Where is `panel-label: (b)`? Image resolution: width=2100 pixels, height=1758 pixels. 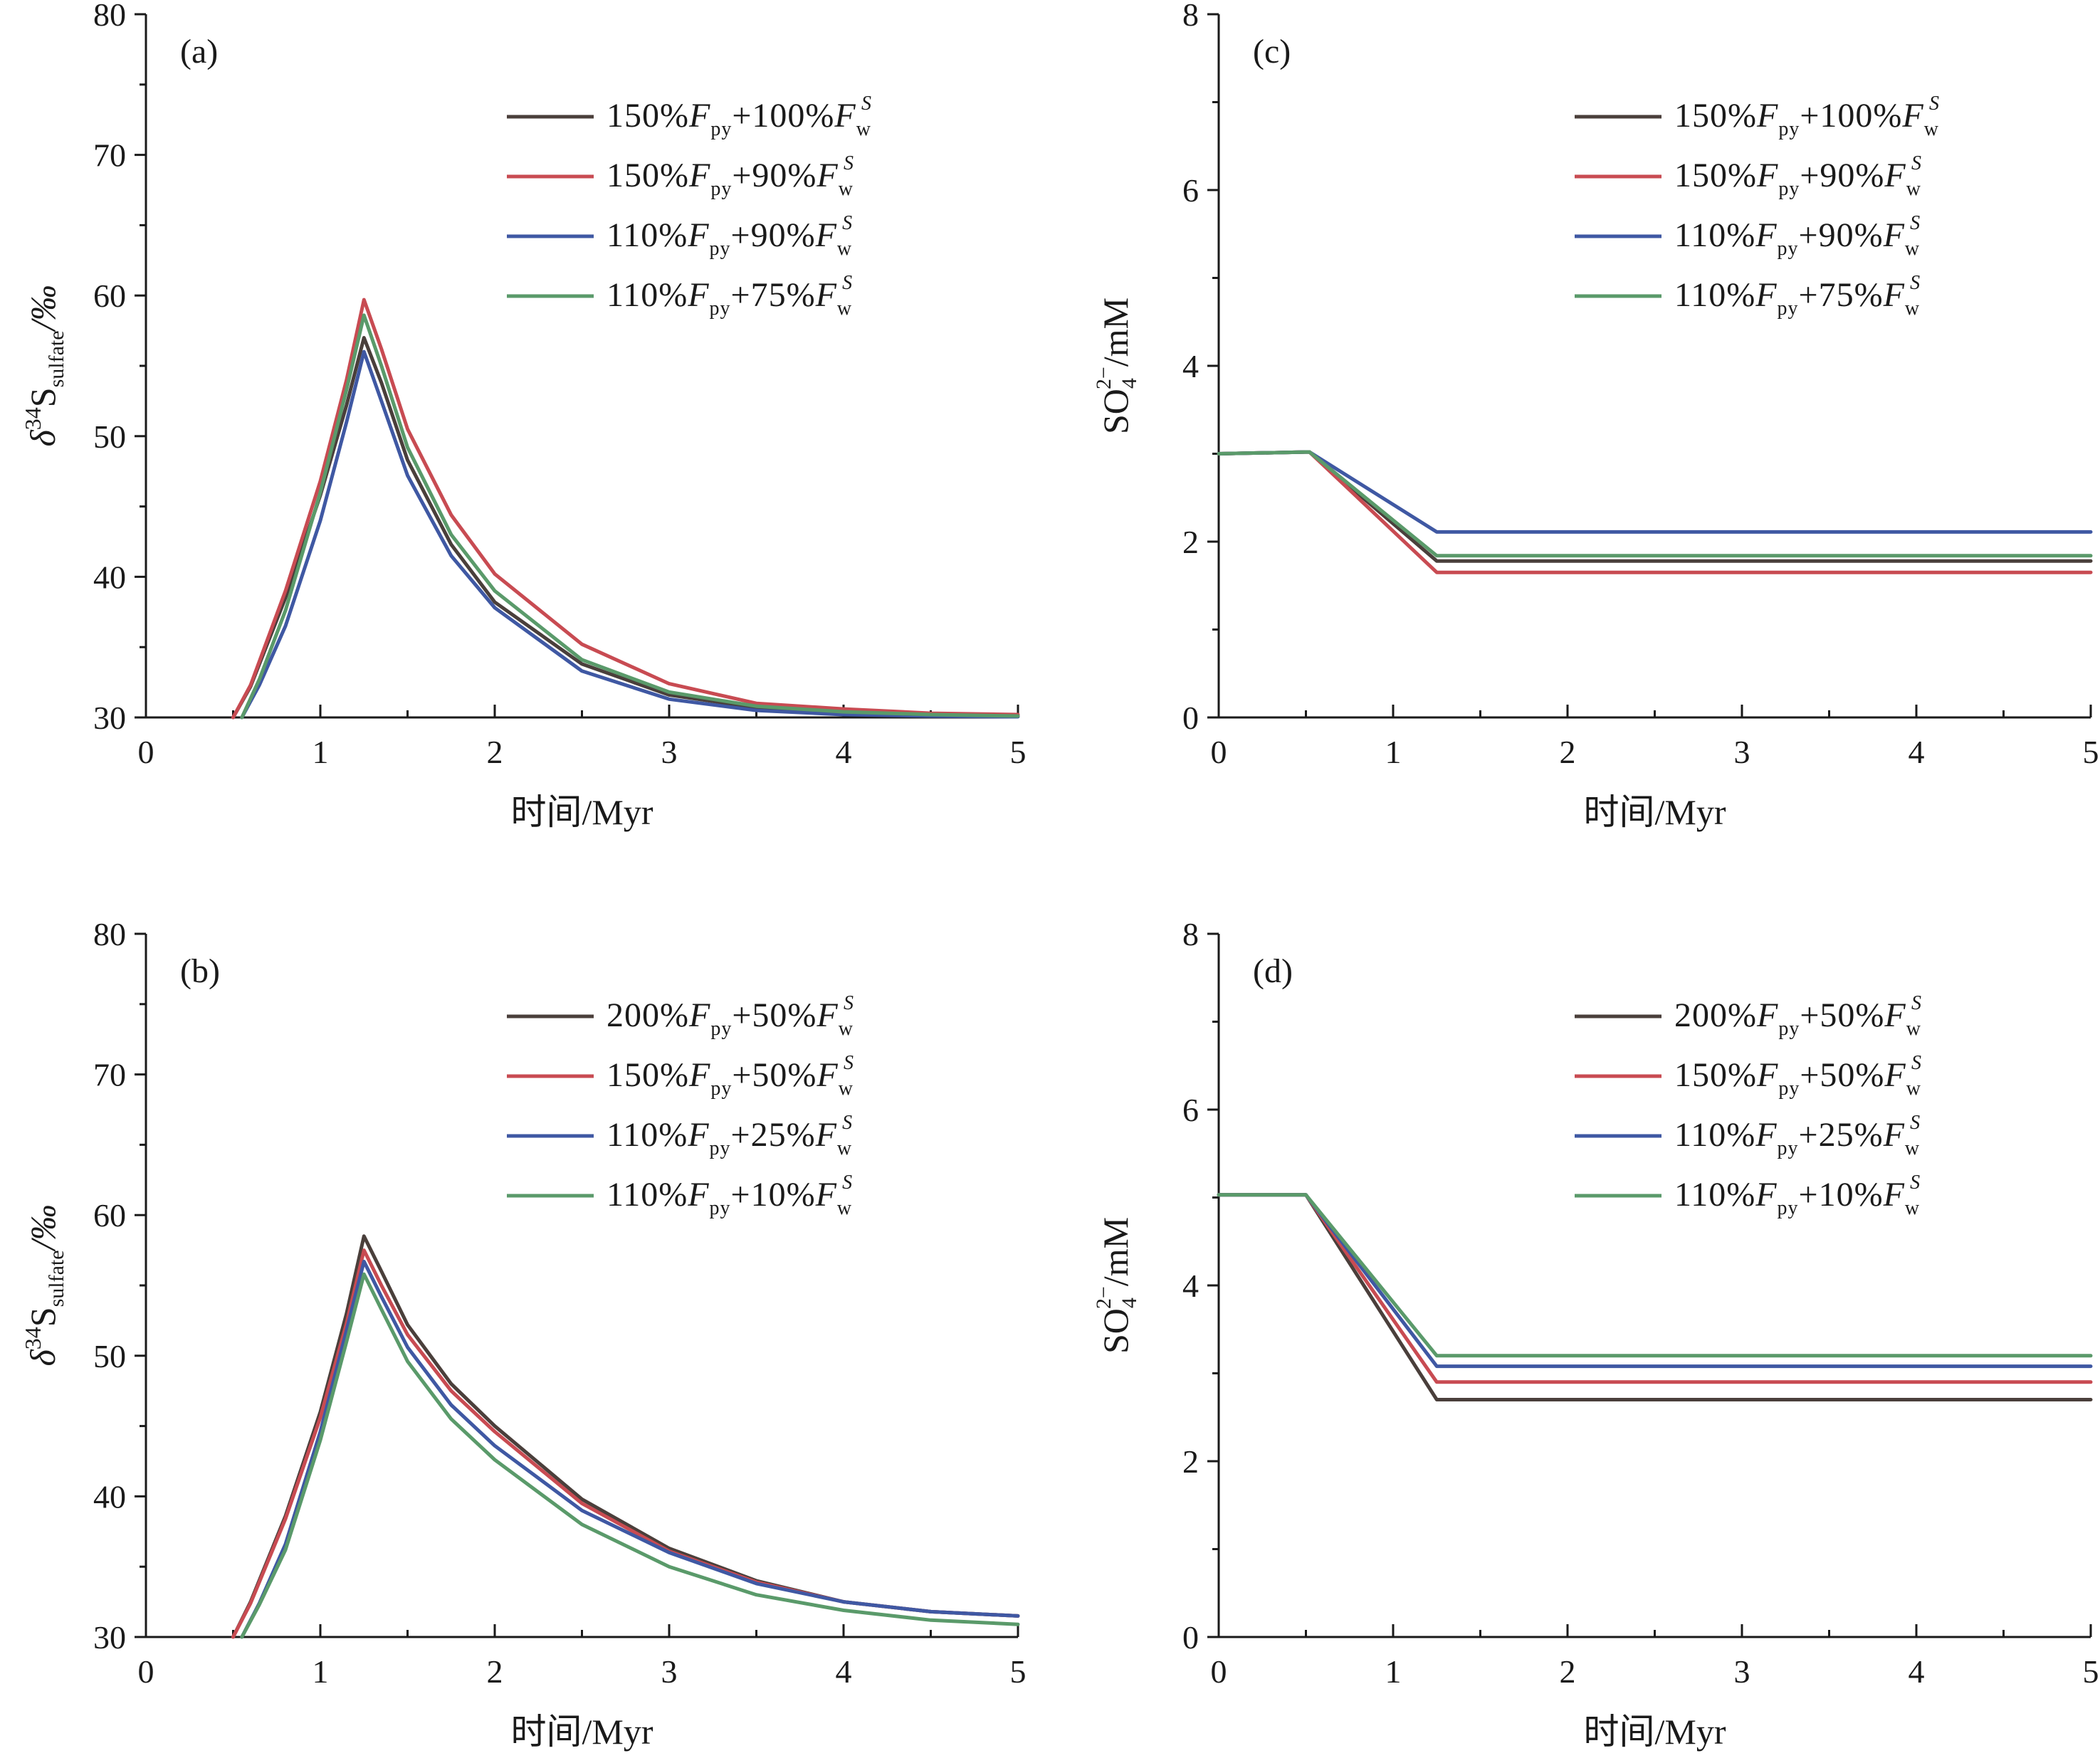
panel-label: (b) is located at coordinates (200, 971).